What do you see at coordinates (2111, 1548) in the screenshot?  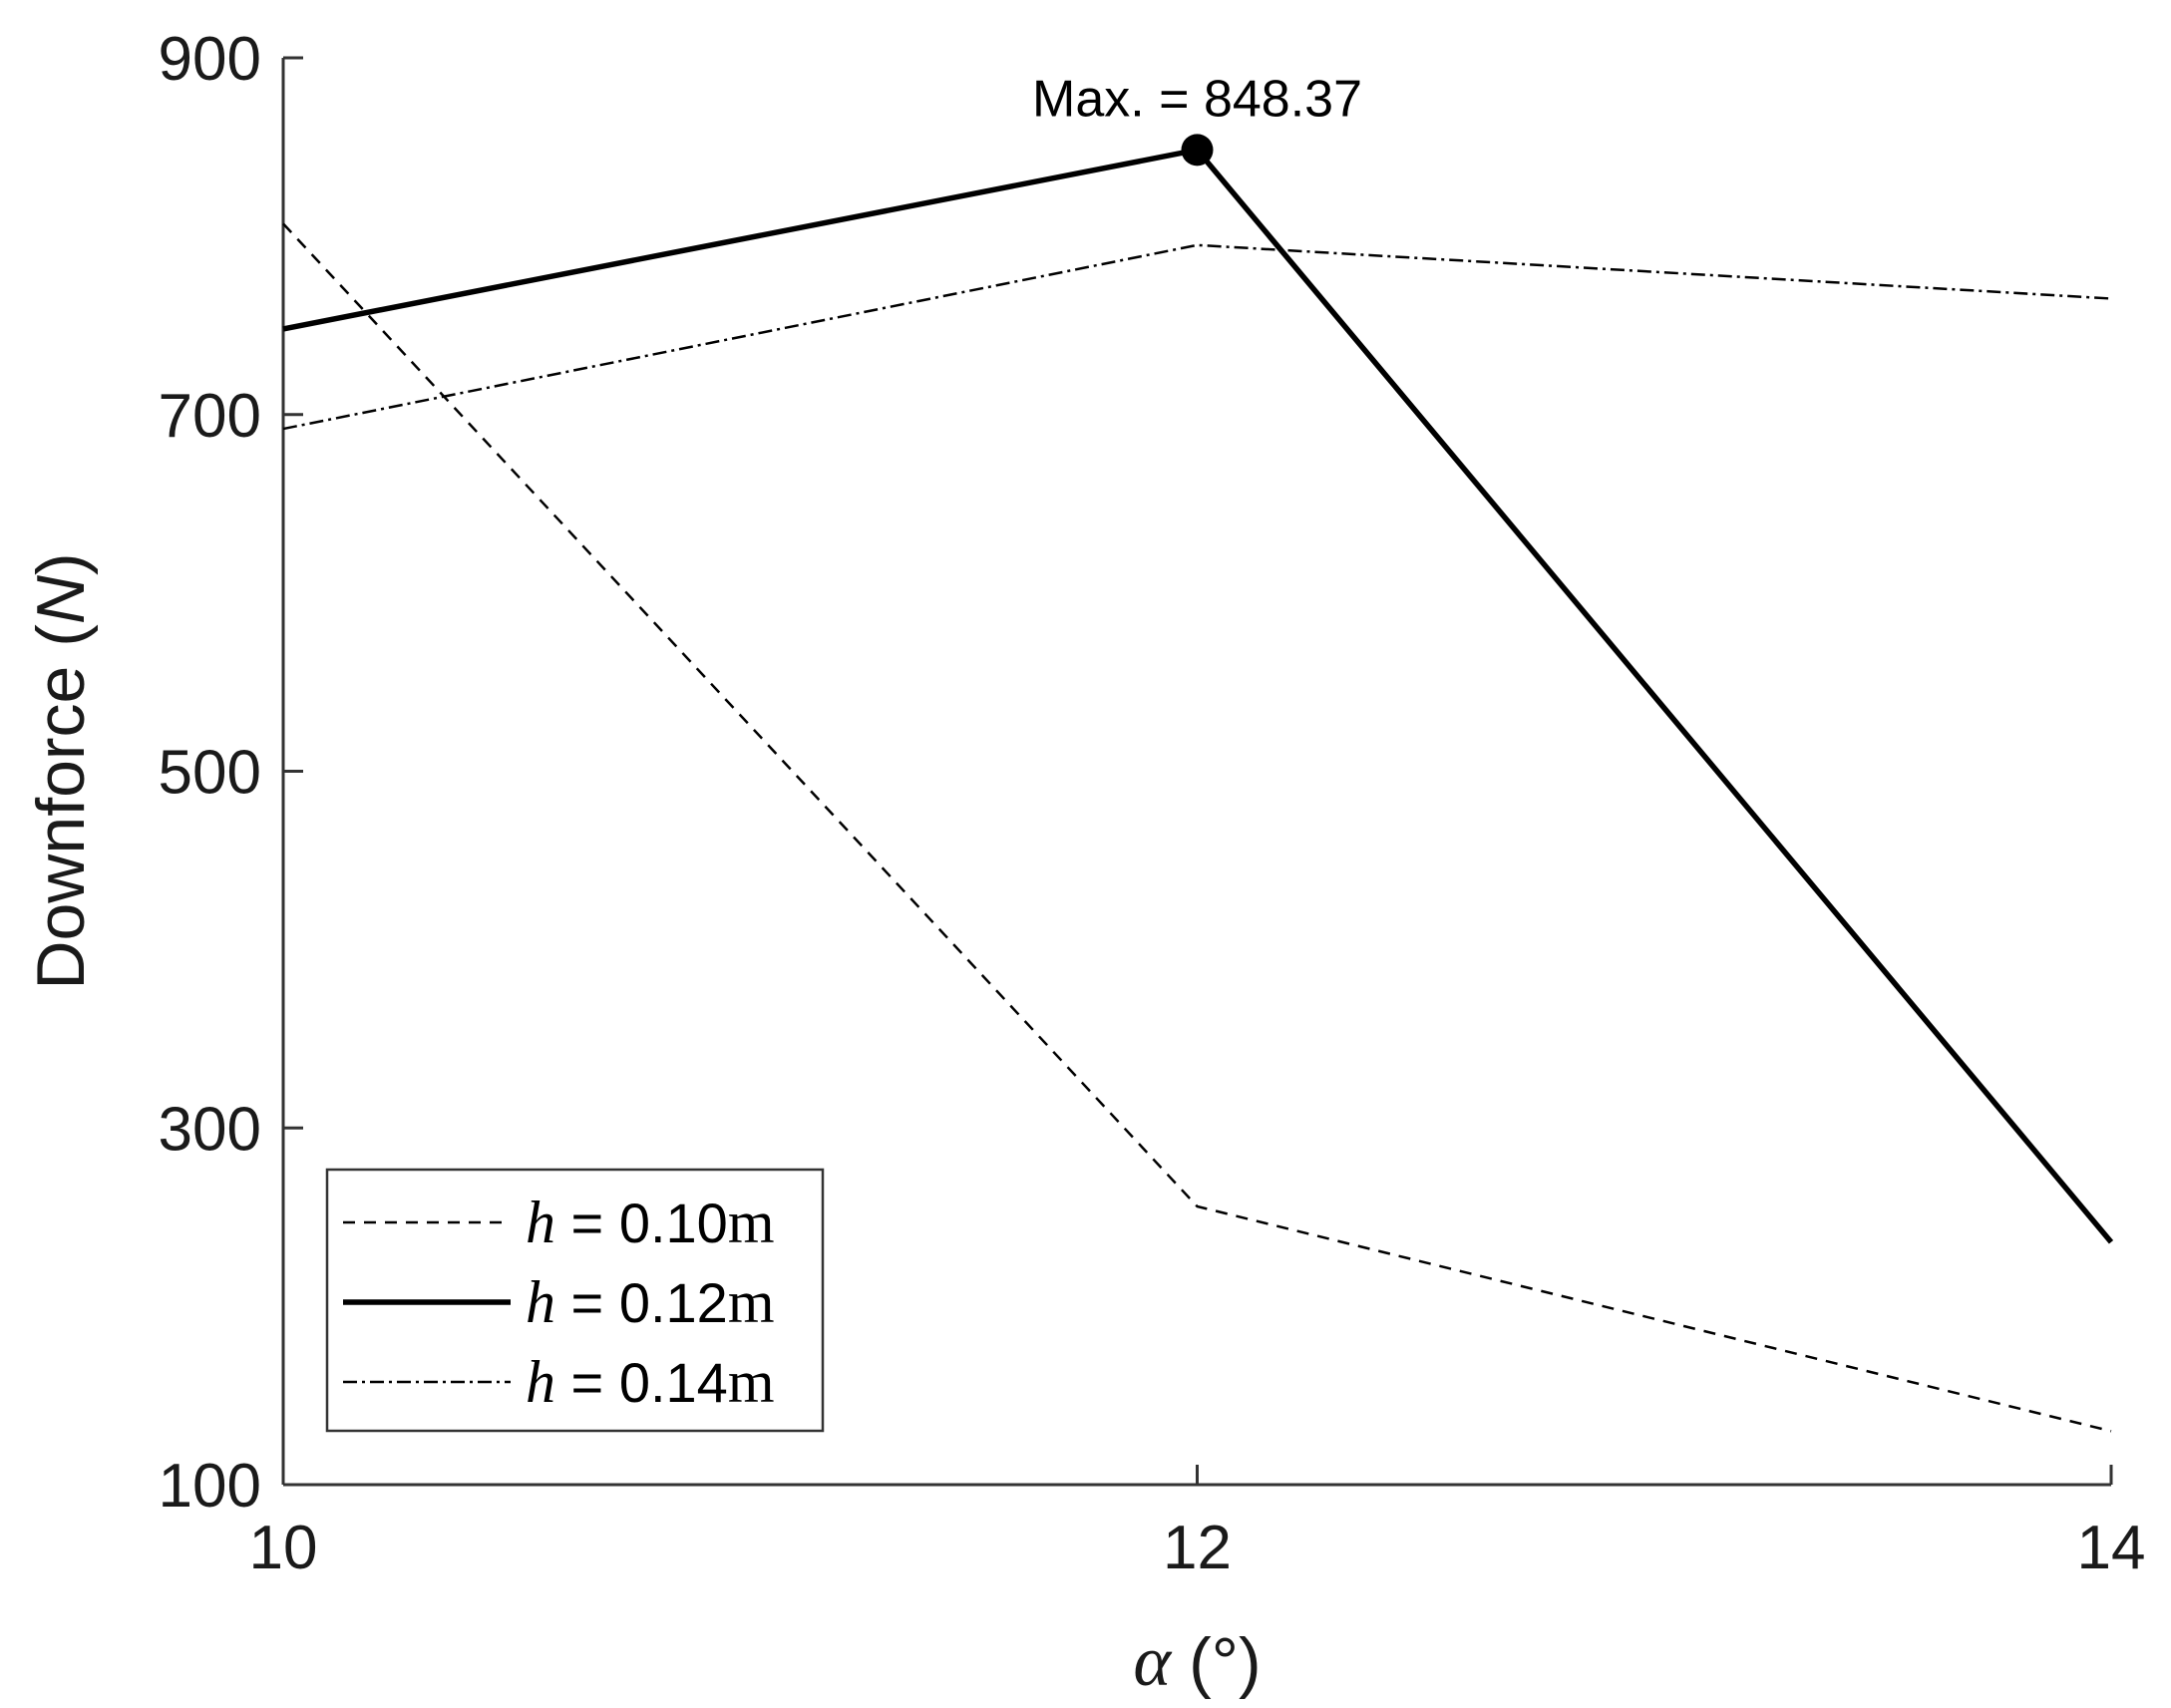 I see `x-tick-label: 14` at bounding box center [2111, 1548].